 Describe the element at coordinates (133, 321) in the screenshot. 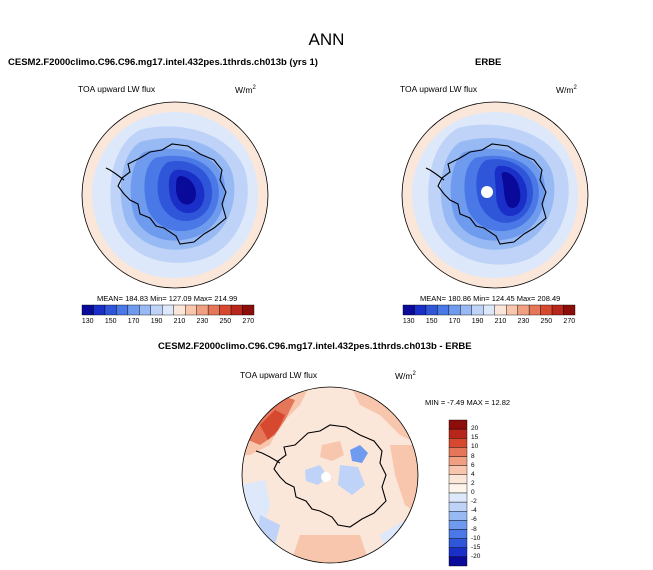

I see `colorbar-tick-label: 170` at that location.